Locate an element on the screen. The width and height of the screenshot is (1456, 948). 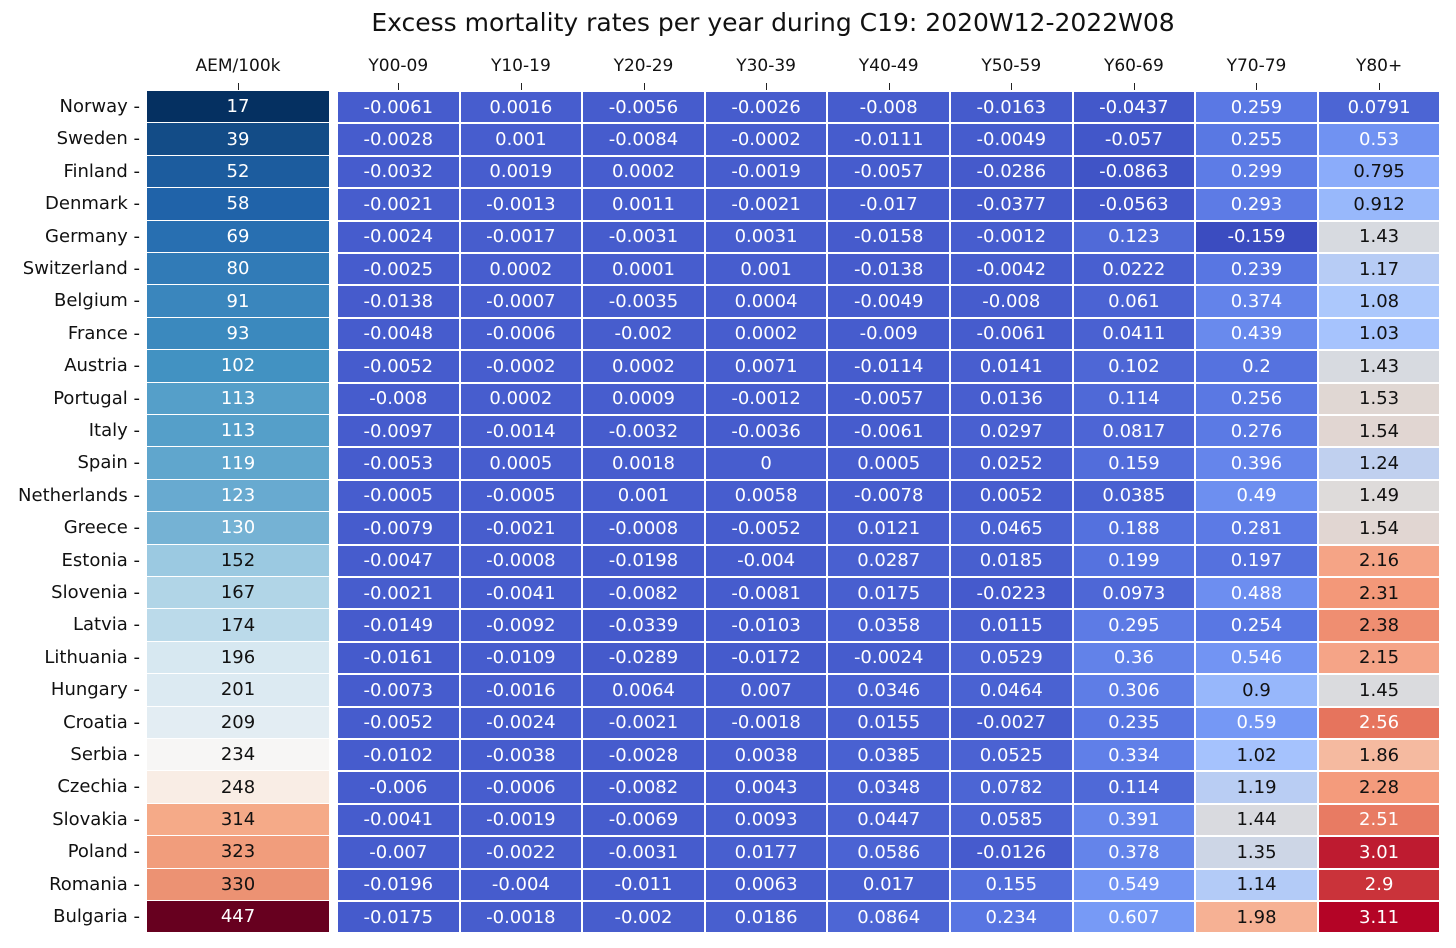
row-label: Spain is located at coordinates (108, 462).